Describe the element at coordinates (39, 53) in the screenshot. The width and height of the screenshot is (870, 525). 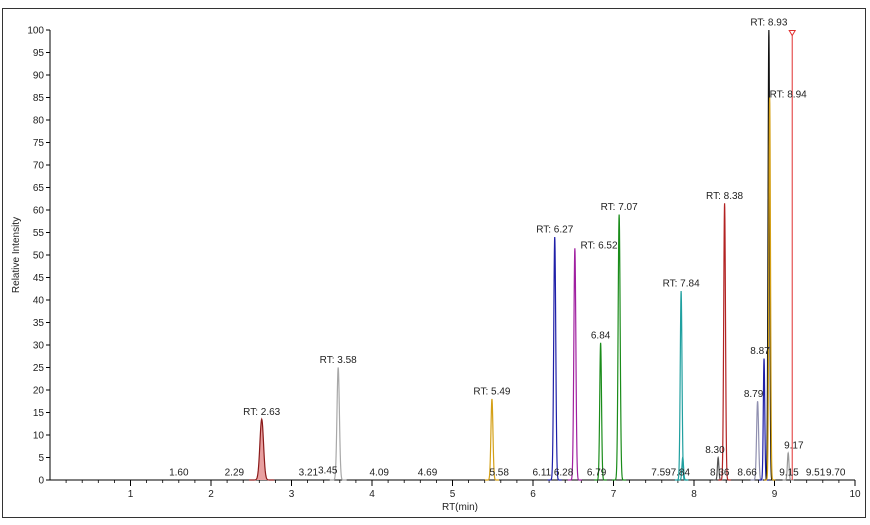
I see `y-tick-label: 95` at that location.